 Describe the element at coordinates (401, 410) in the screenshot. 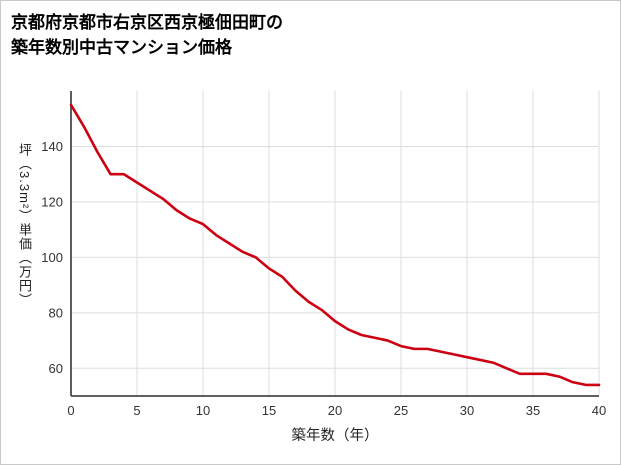

I see `x-tick-label: 25` at that location.